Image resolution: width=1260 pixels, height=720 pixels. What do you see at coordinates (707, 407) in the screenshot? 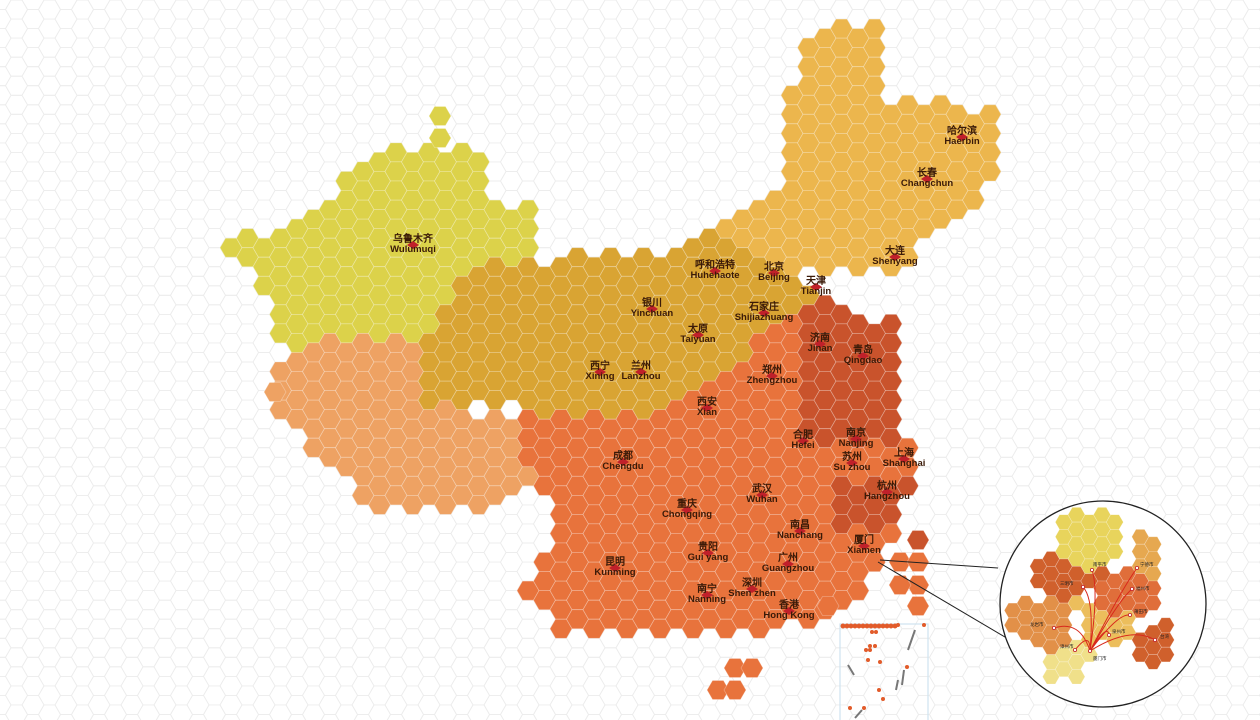
I see `city-marker: 西安 Xian` at bounding box center [707, 407].